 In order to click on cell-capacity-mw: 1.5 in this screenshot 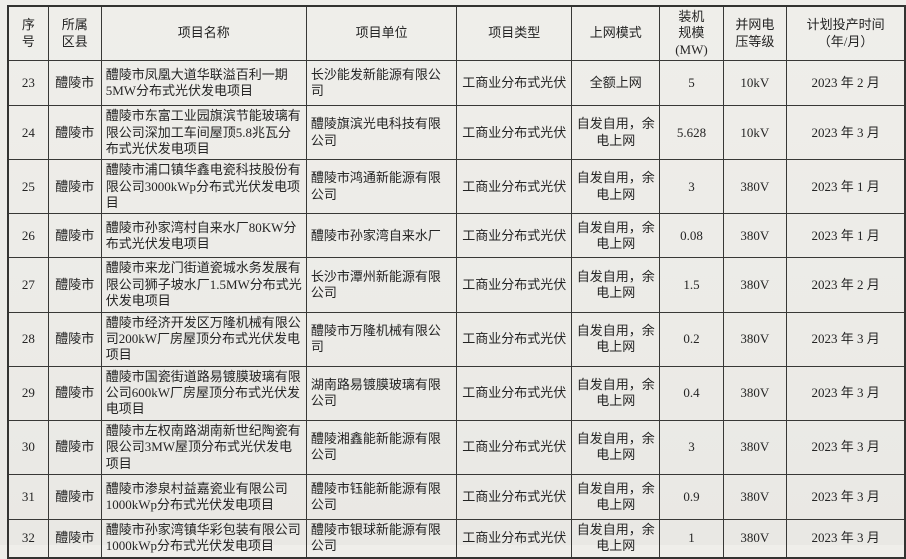, I will do `click(691, 285)`.